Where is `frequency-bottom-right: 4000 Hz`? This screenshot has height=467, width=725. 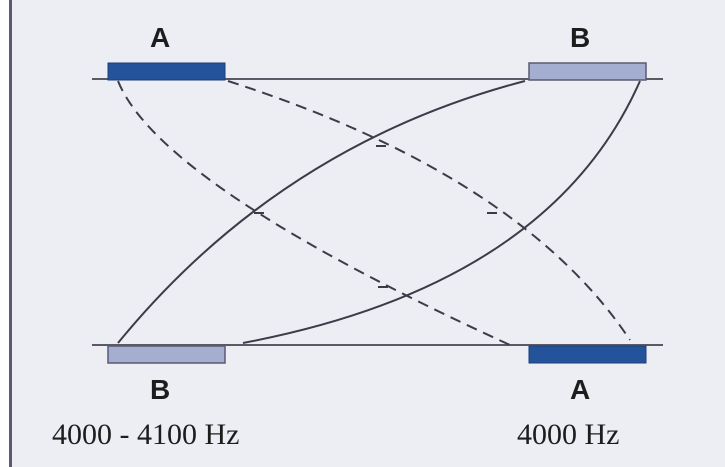 frequency-bottom-right: 4000 Hz is located at coordinates (568, 434).